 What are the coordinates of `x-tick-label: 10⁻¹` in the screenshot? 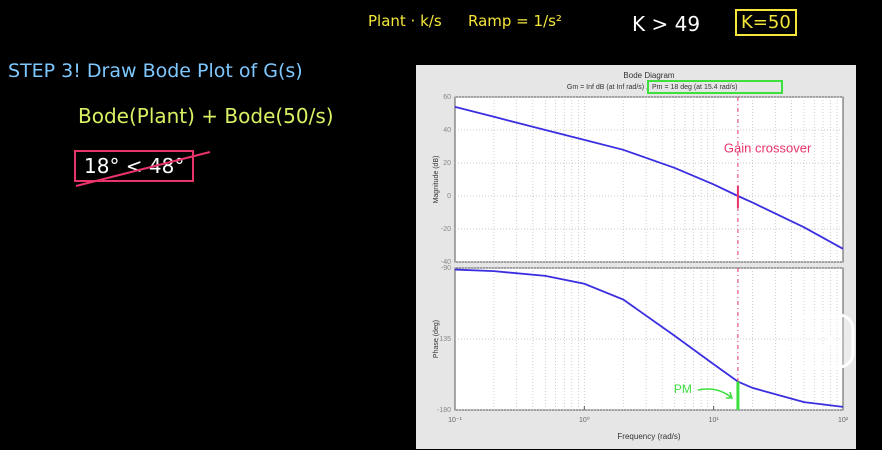 It's located at (455, 420).